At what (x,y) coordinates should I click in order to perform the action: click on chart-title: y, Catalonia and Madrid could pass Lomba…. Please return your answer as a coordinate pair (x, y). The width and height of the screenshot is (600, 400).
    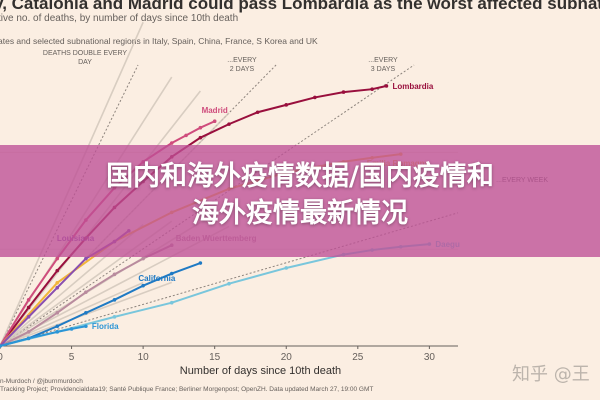
    Looking at the image, I should click on (300, 6).